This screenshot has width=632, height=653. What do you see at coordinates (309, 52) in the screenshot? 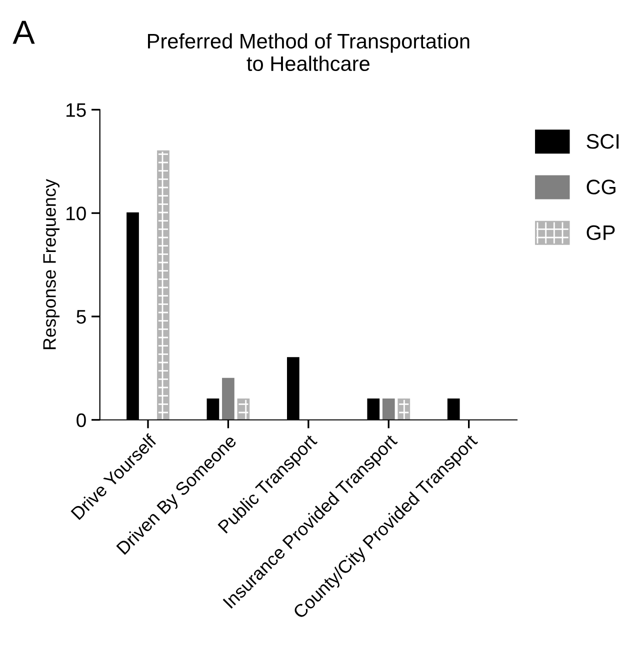
I see `chart-title: Preferred Method of Transportation to Healthcare` at bounding box center [309, 52].